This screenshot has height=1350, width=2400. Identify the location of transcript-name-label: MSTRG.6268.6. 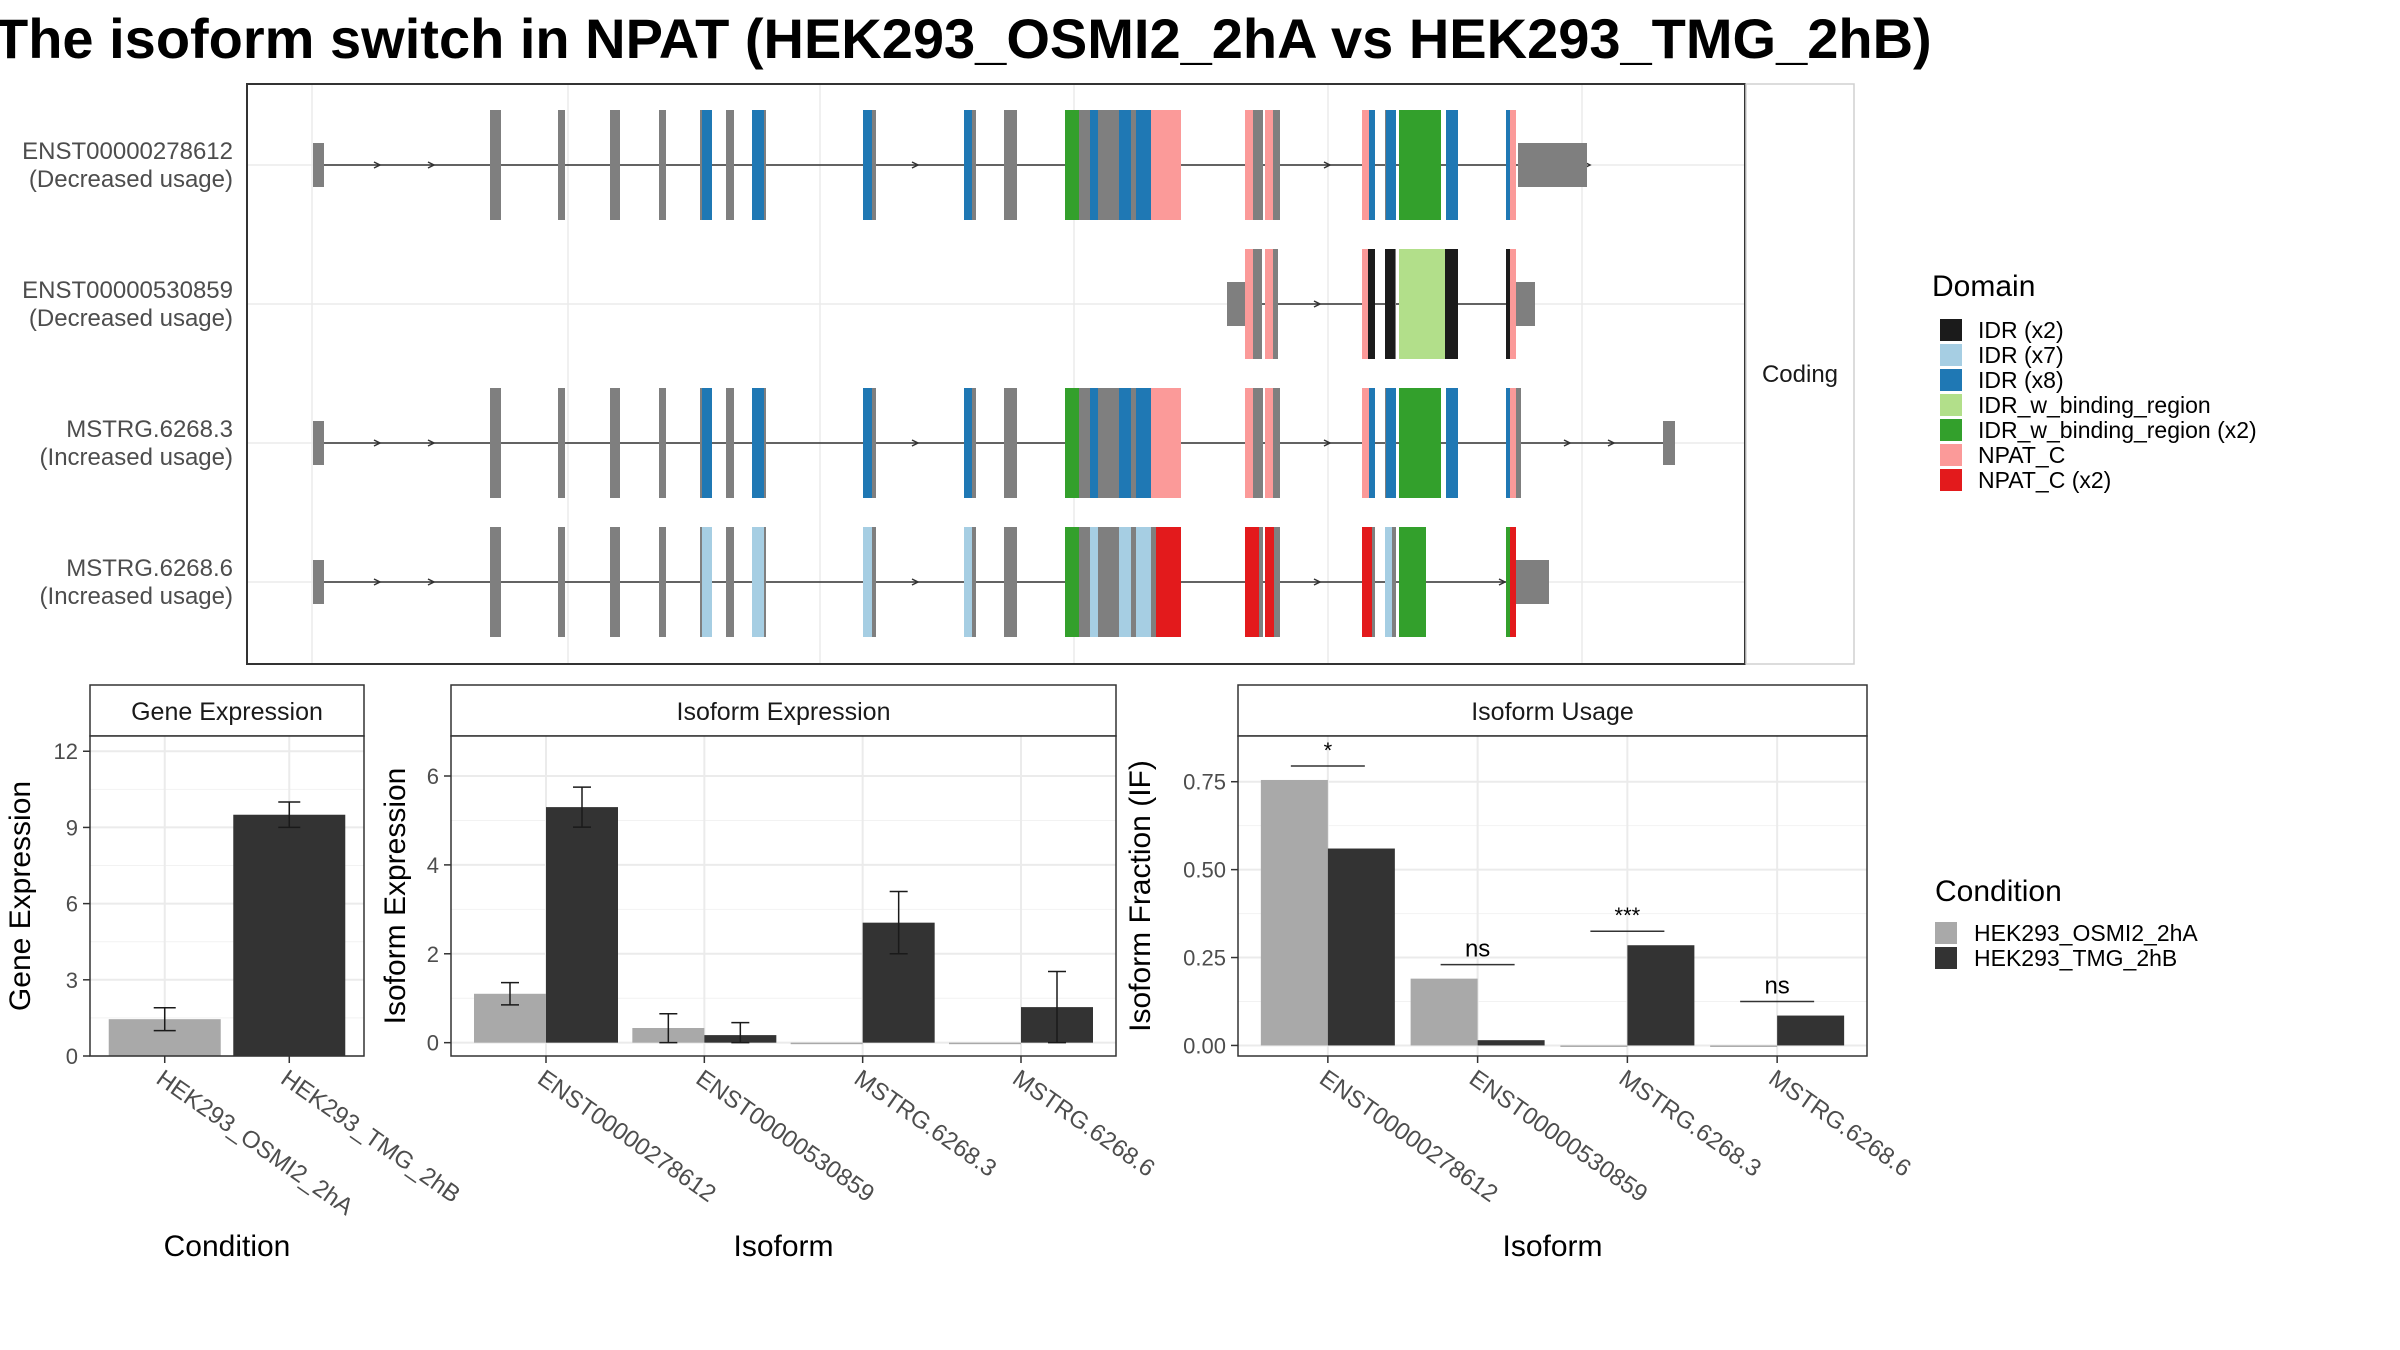
(149, 568).